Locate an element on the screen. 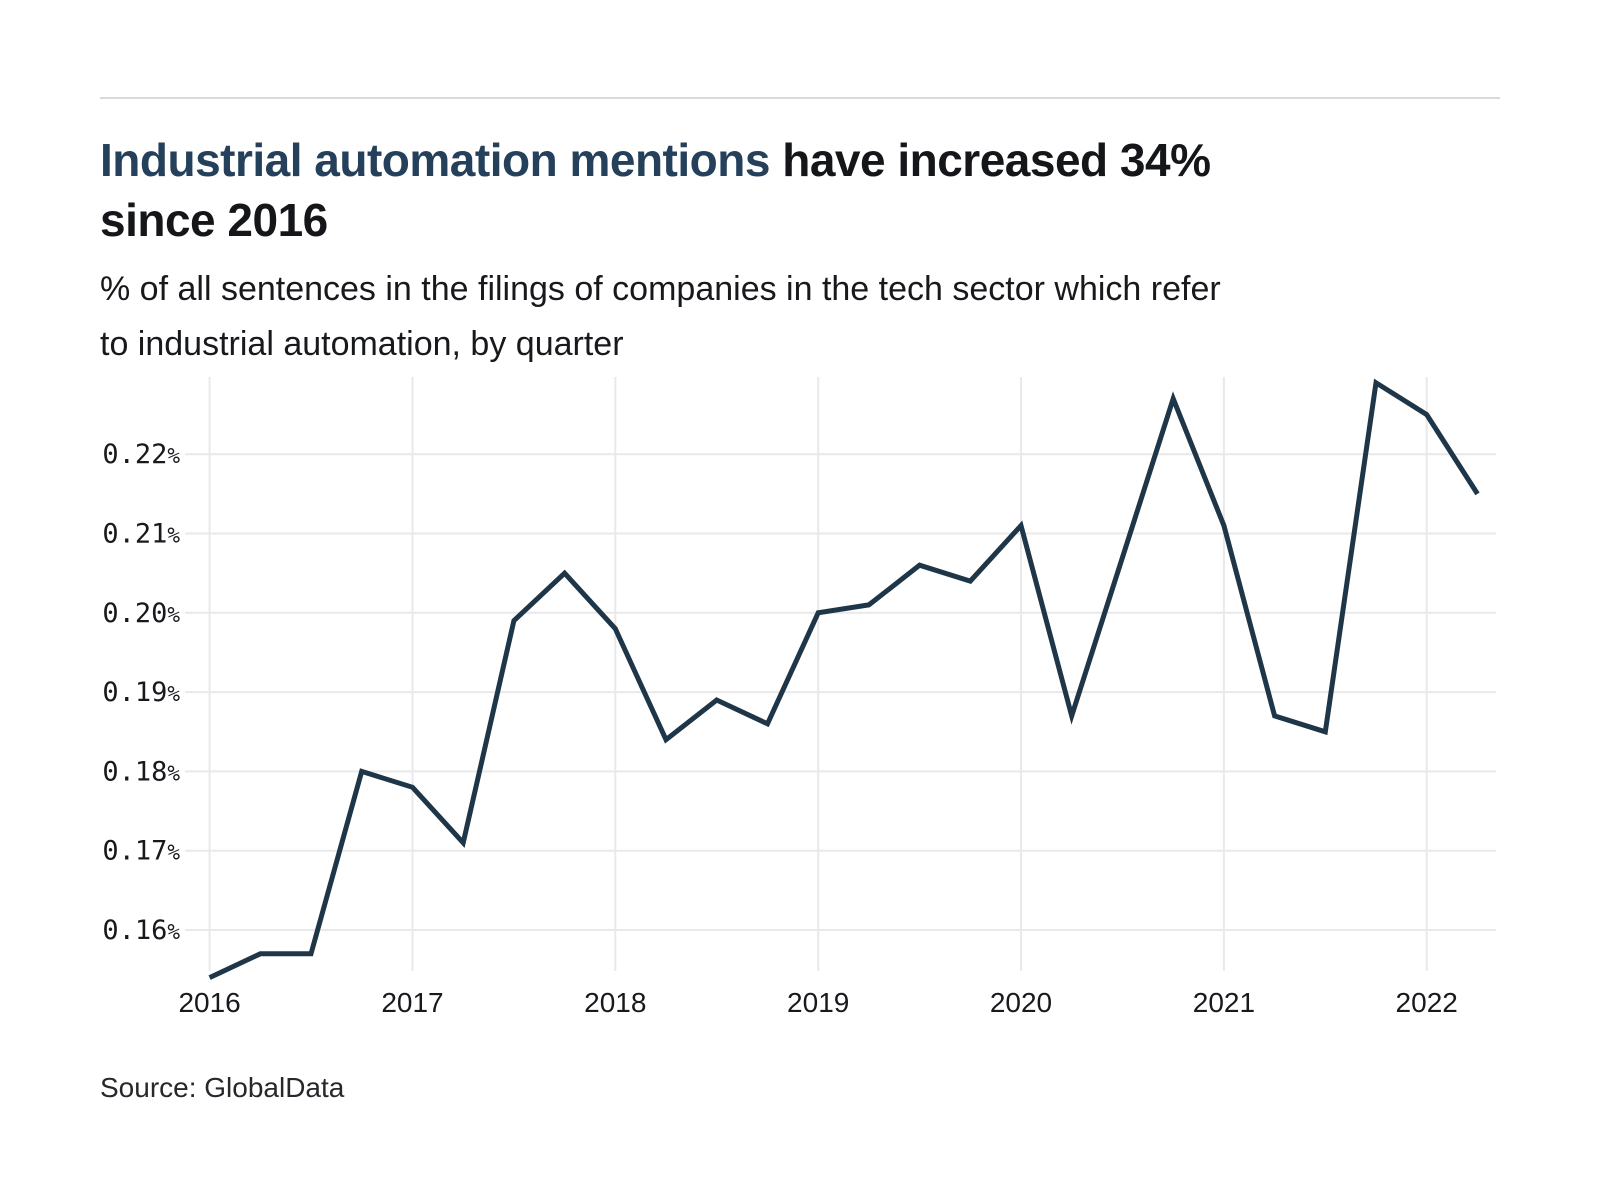 The height and width of the screenshot is (1200, 1600). source-note: Source: GlobalData is located at coordinates (222, 1087).